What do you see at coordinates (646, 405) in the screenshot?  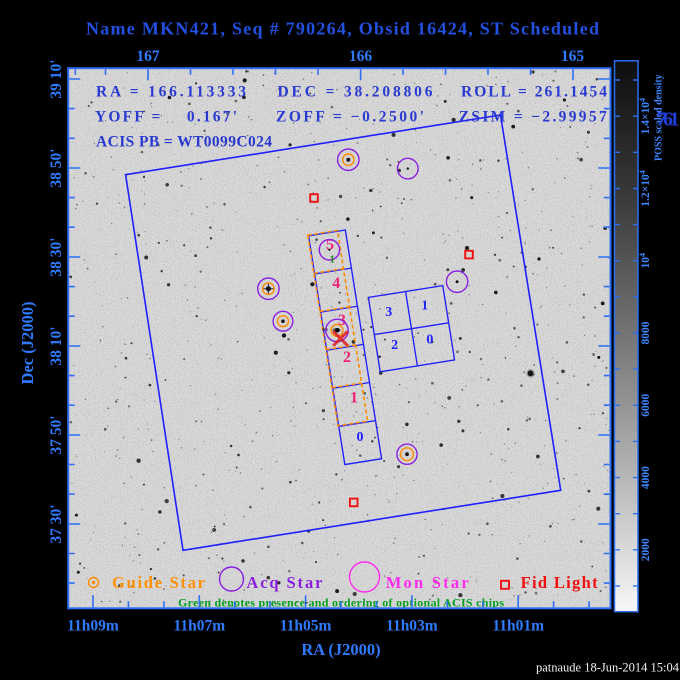 I see `svg-text: 6000` at bounding box center [646, 405].